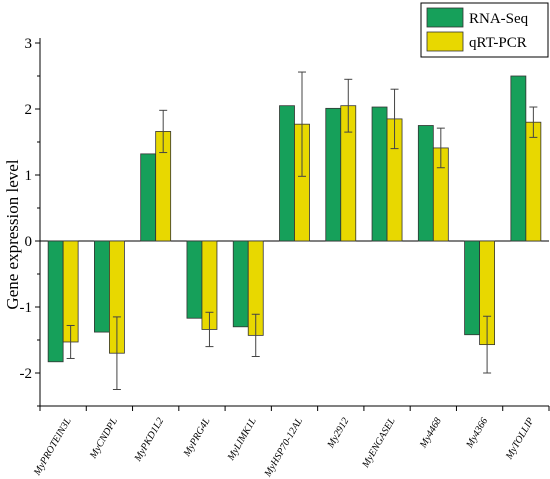 This screenshot has height=479, width=550. I want to click on y-tick-label: -2, so click(26, 374).